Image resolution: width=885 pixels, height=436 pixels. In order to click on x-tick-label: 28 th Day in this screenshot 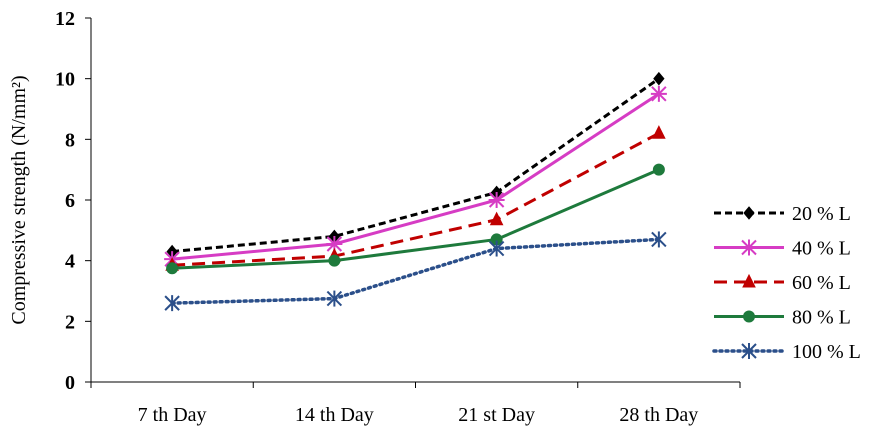, I will do `click(658, 415)`.